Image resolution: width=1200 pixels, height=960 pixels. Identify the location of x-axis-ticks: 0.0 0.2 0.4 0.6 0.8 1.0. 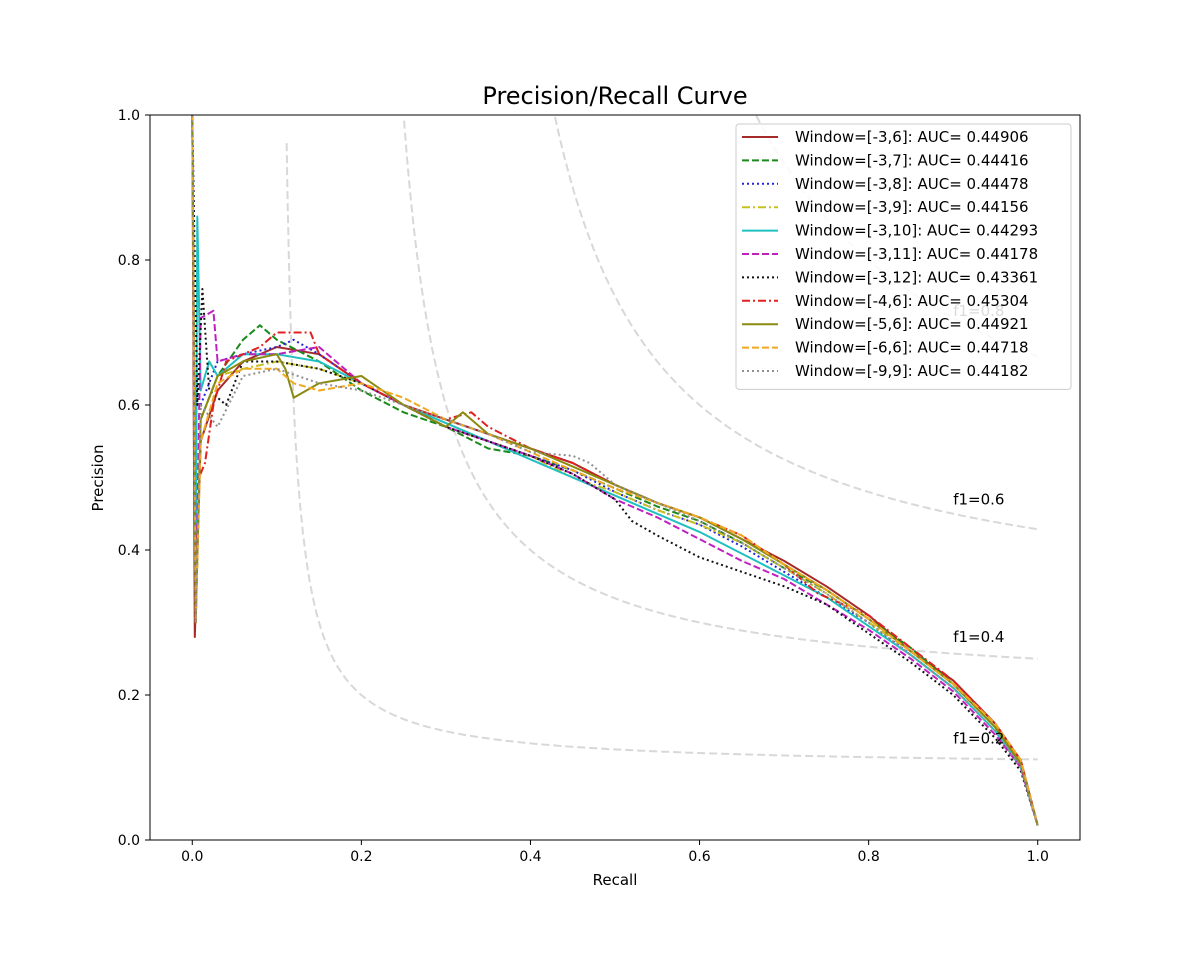
(615, 852).